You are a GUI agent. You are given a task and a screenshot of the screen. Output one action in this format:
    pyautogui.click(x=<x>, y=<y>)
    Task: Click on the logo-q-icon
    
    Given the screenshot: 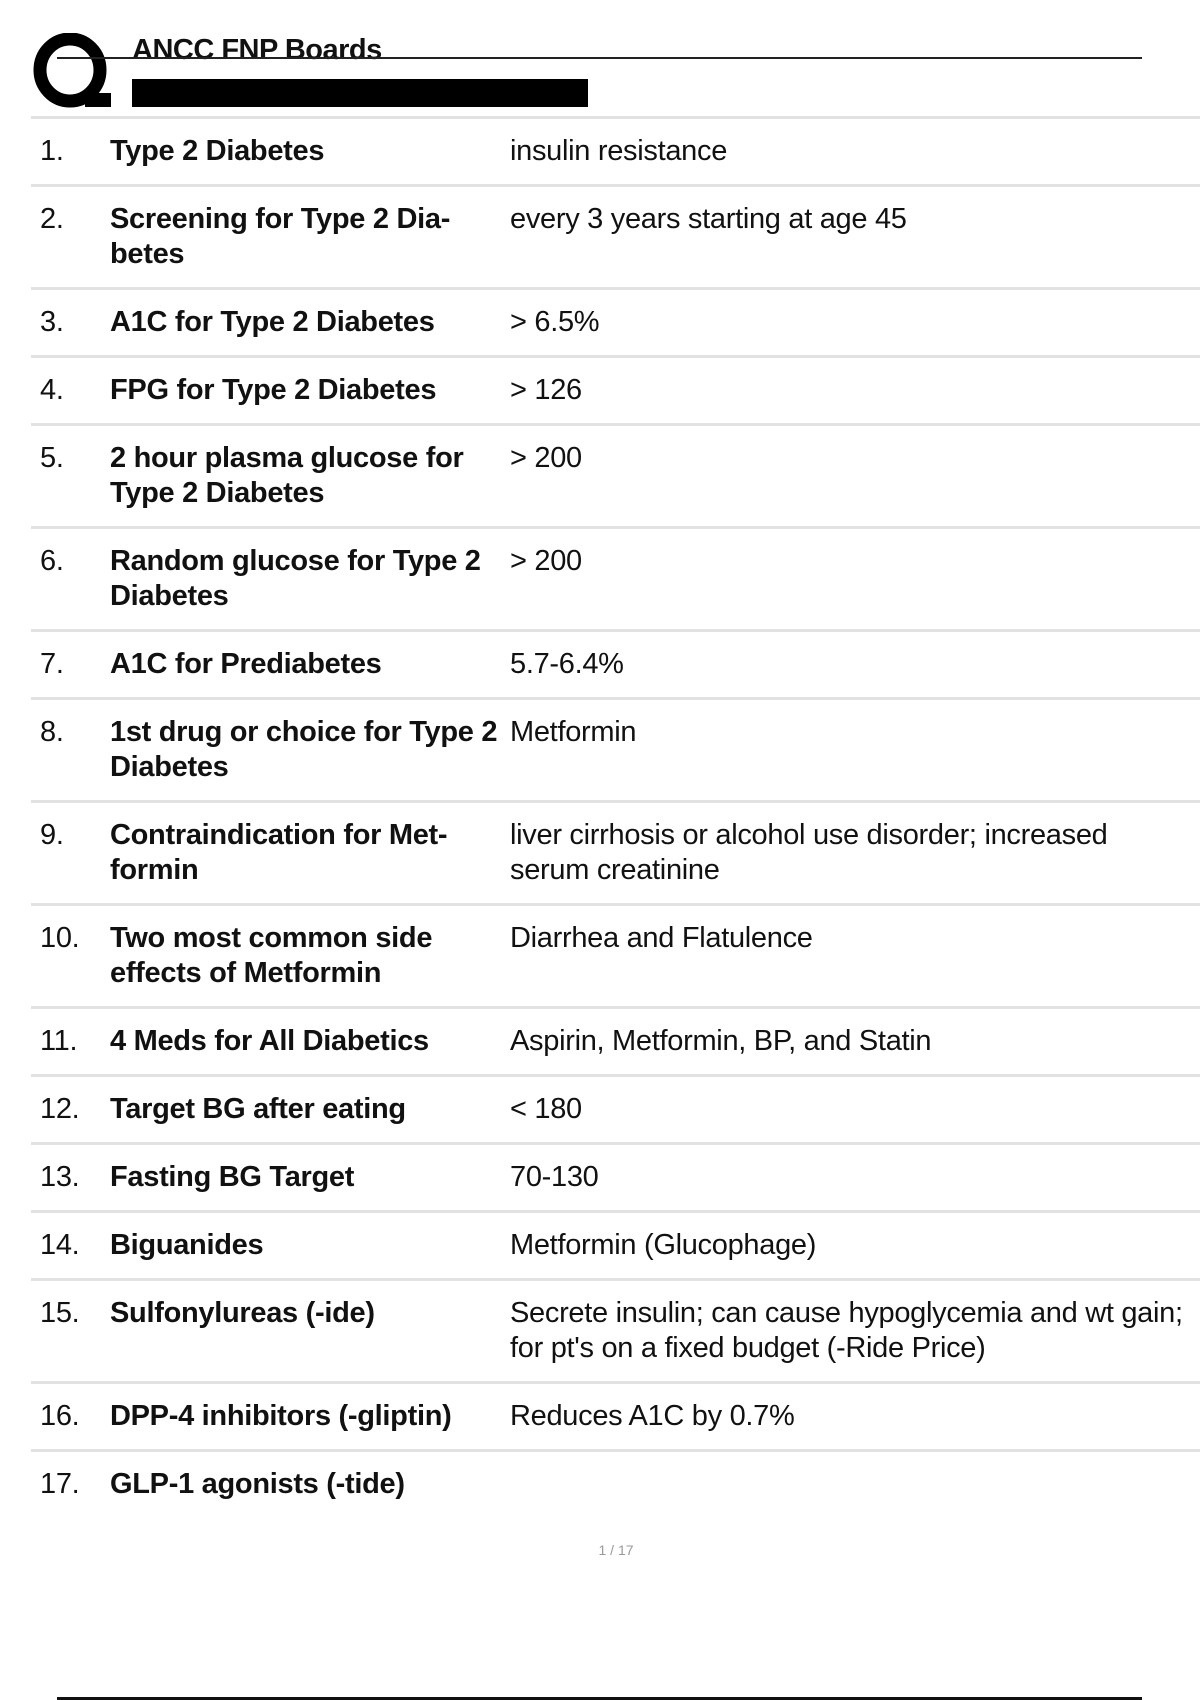 What is the action you would take?
    pyautogui.click(x=72, y=70)
    